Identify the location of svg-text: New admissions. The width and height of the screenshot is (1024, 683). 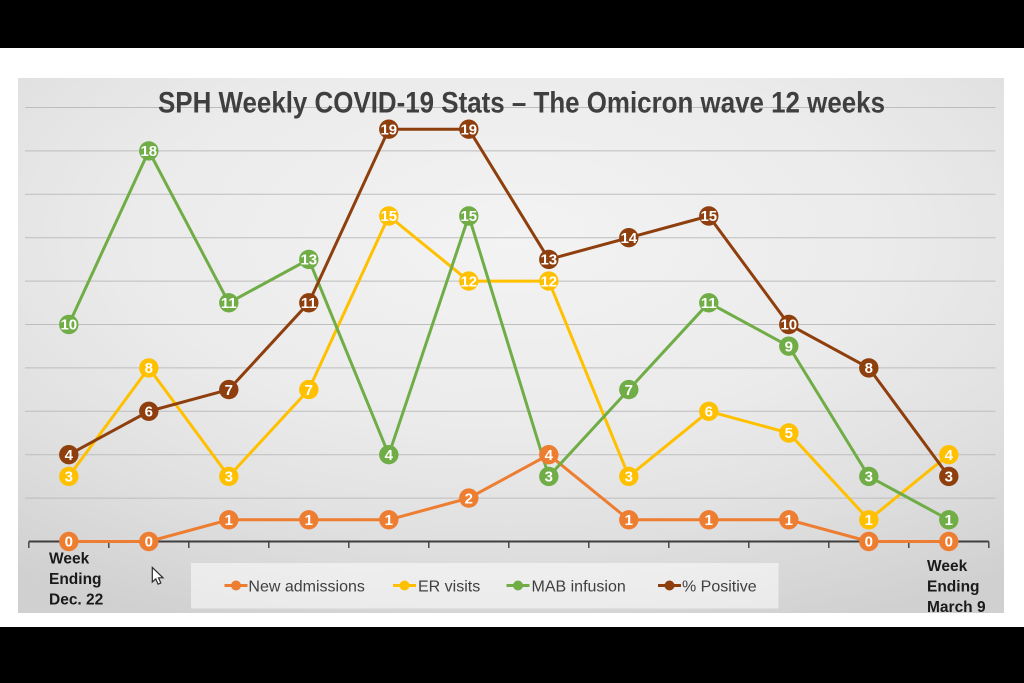
(306, 587).